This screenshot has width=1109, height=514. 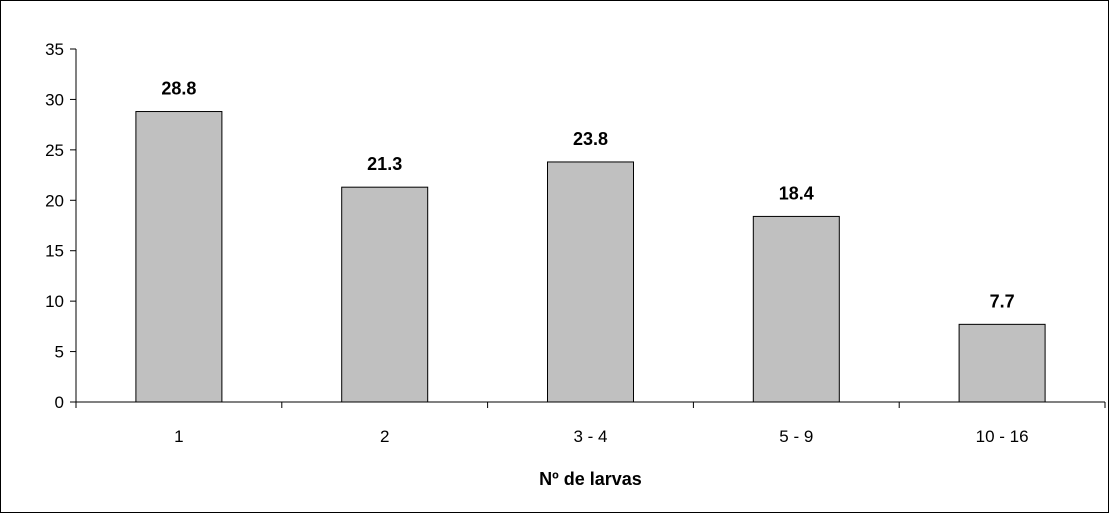 I want to click on data-label: 7.7, so click(x=1002, y=301).